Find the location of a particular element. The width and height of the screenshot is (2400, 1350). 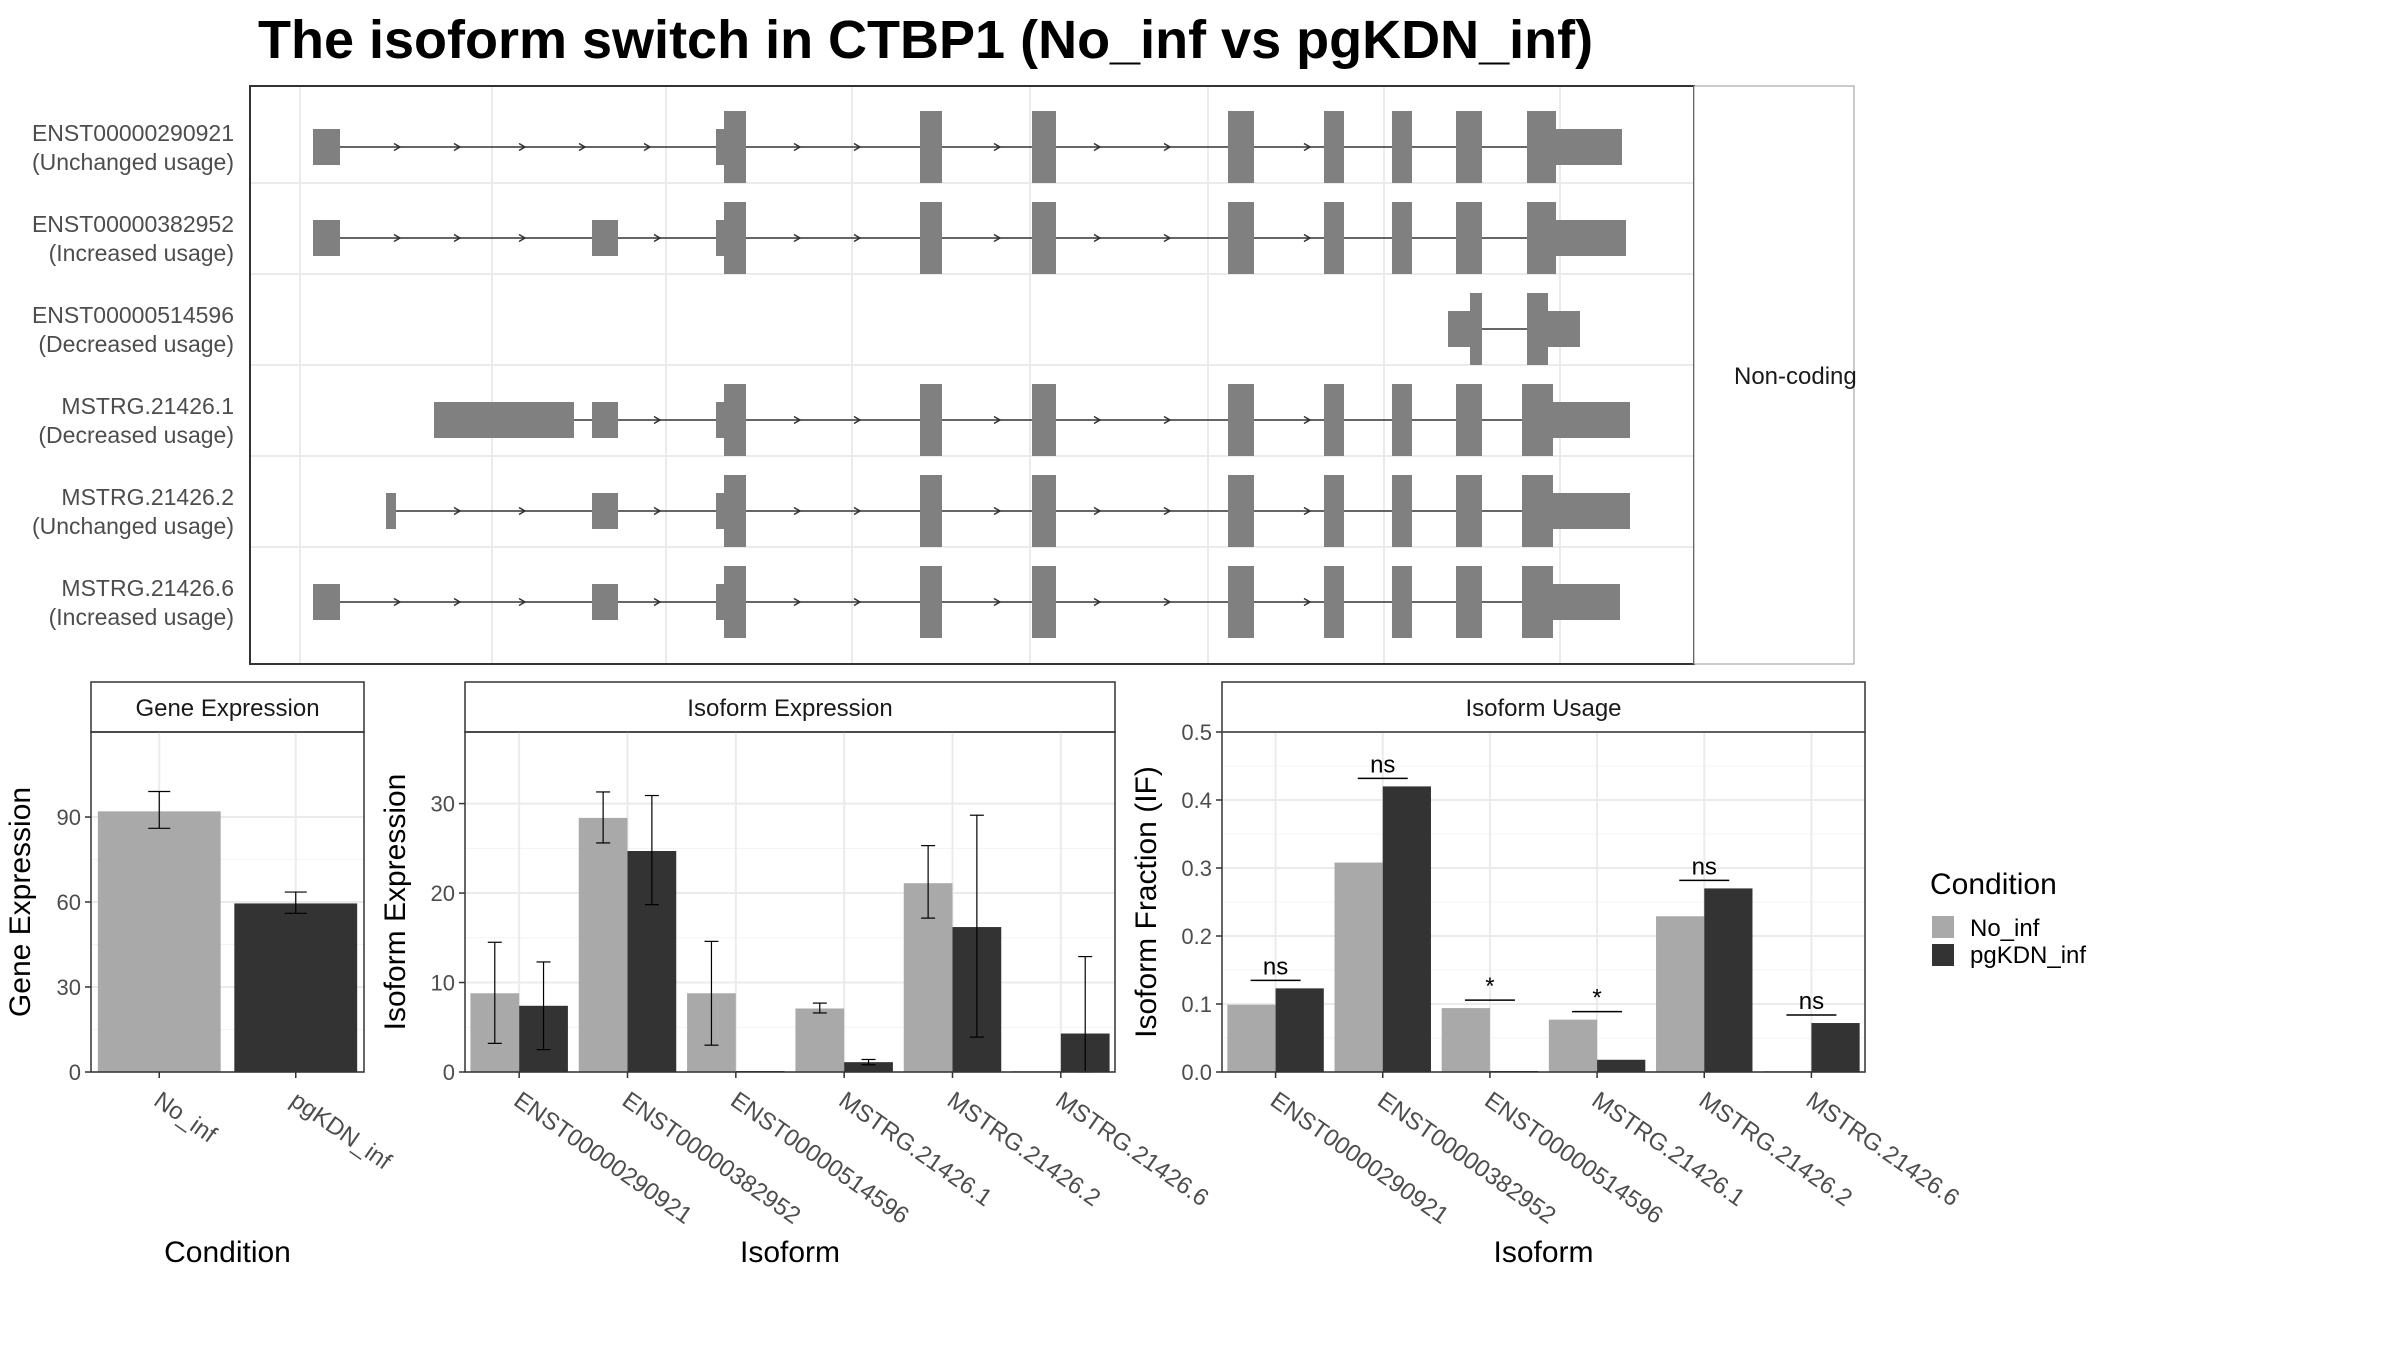

transcript-id-label: MSTRG.21426.6 is located at coordinates (147, 588).